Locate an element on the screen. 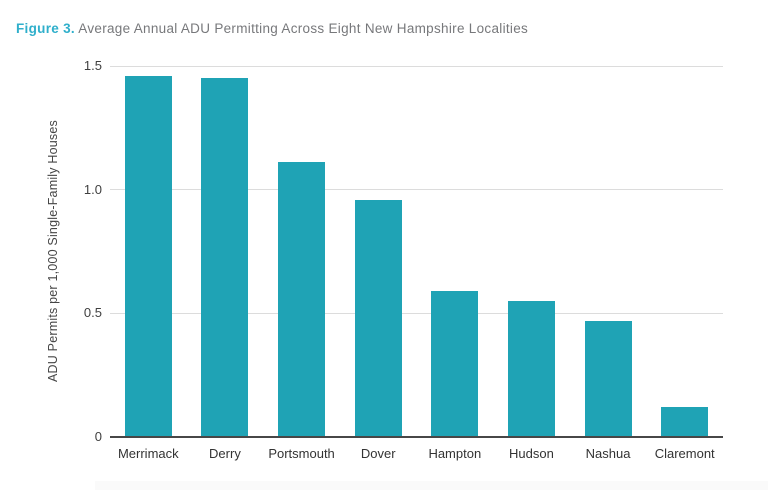  x-label-derry: Derry is located at coordinates (225, 453).